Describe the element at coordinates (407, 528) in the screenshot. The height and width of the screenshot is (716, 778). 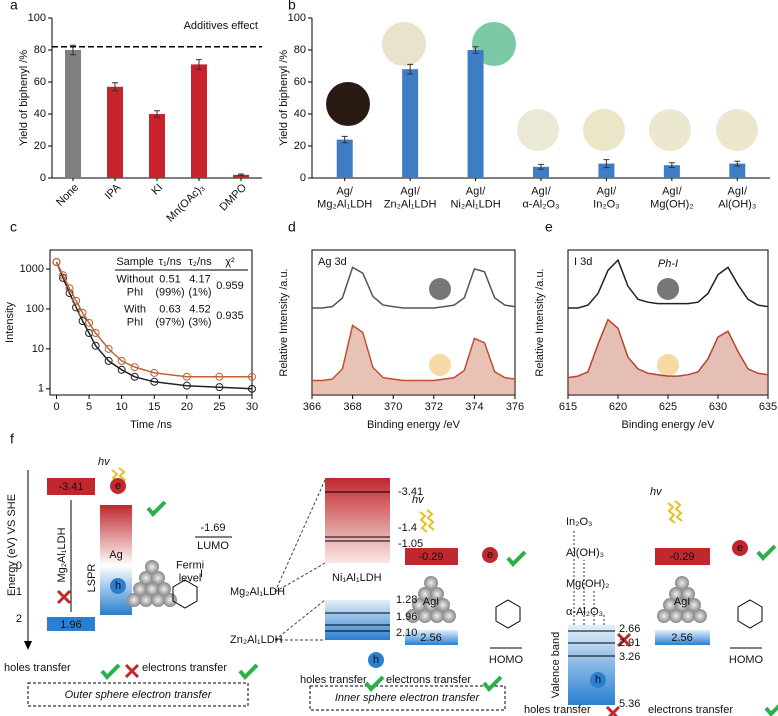
I see `diagram-text: -1.4` at that location.